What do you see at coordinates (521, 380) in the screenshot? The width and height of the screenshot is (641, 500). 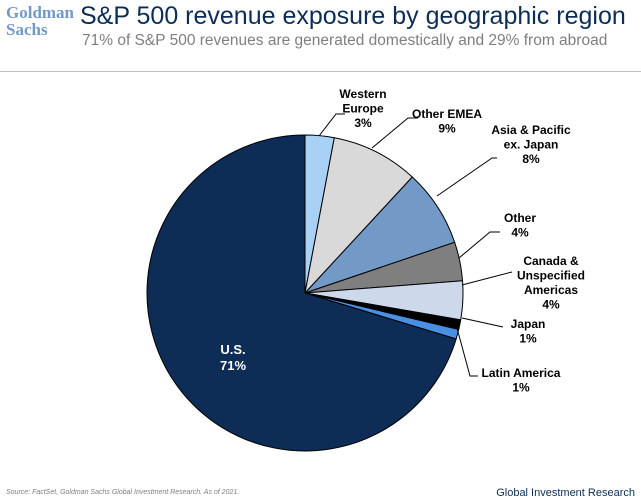 I see `slice-label-latin-america: Latin America 1%` at bounding box center [521, 380].